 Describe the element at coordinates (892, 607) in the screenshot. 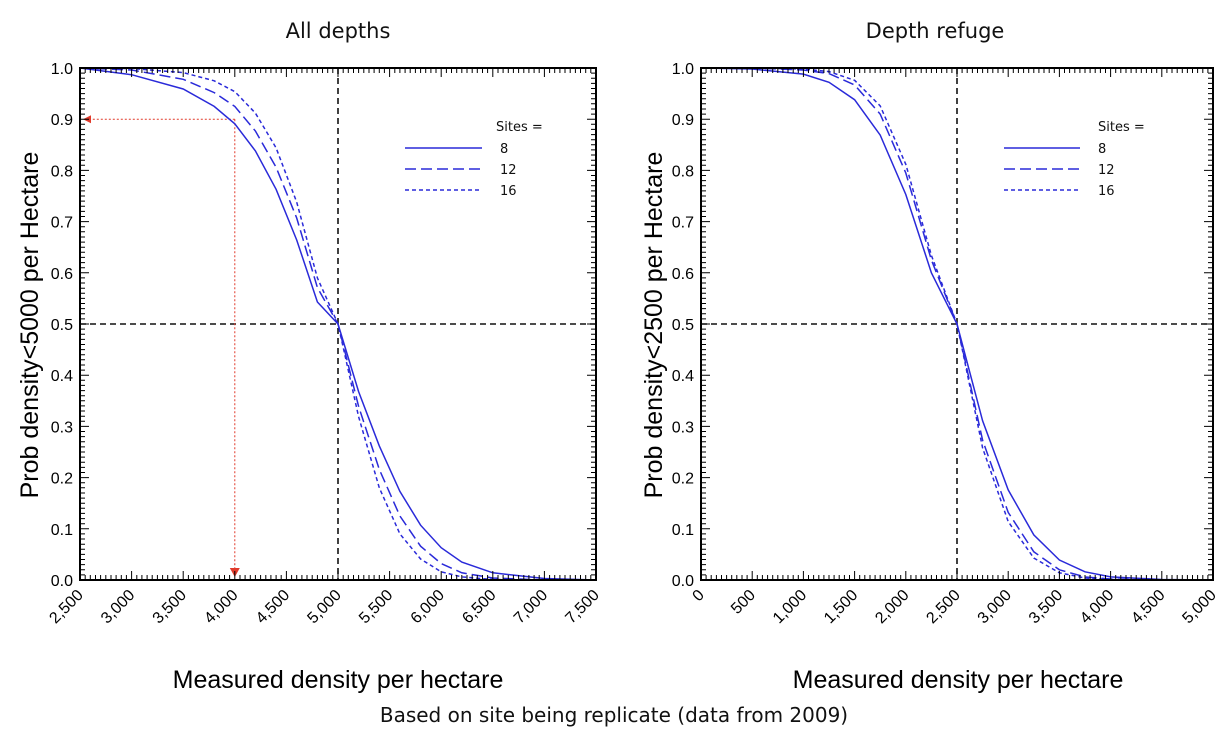

I see `x-tick-label: 2,000` at that location.